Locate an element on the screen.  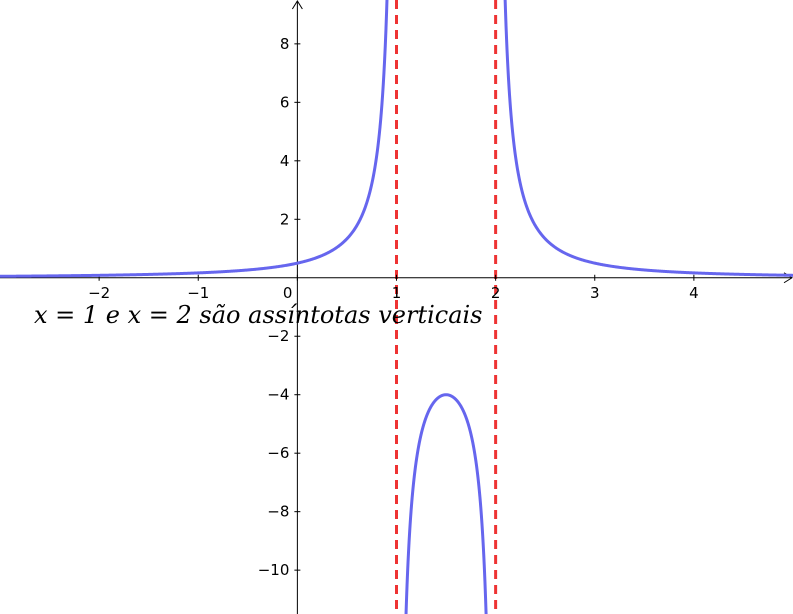
x-tick-label: 0 is located at coordinates (288, 293).